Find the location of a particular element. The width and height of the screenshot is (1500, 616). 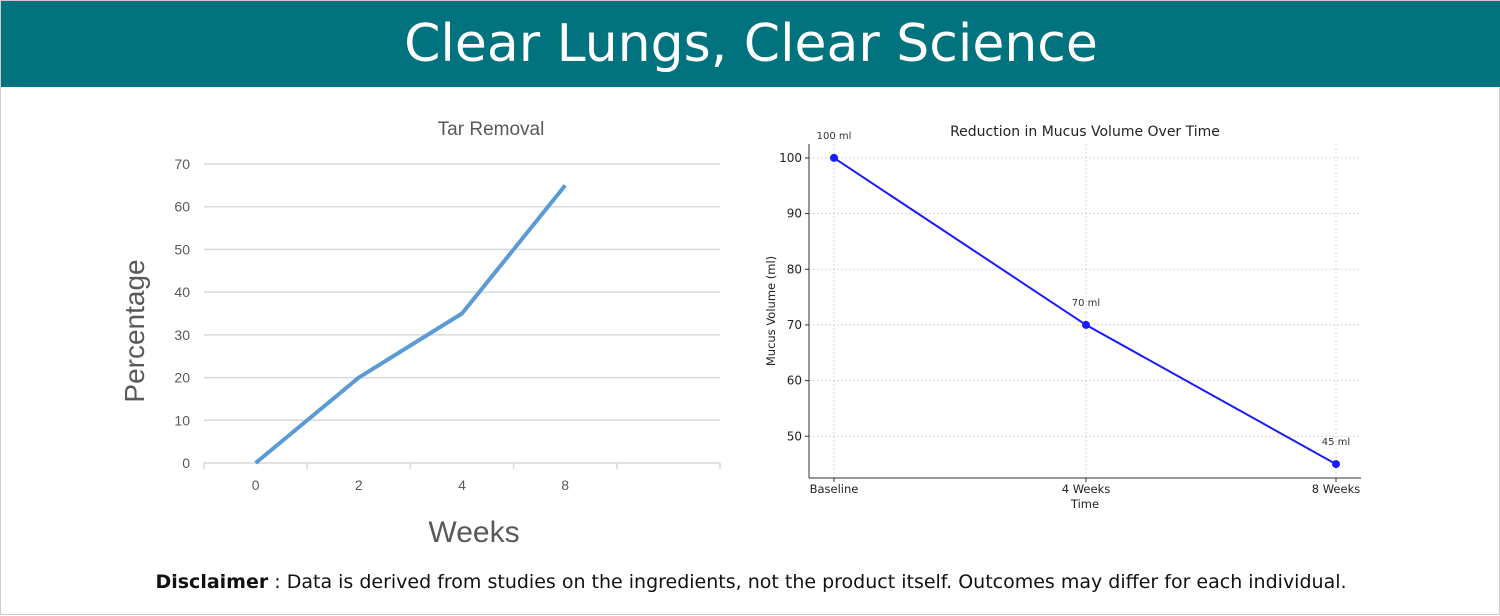

y-tick-label: 70 is located at coordinates (794, 325).